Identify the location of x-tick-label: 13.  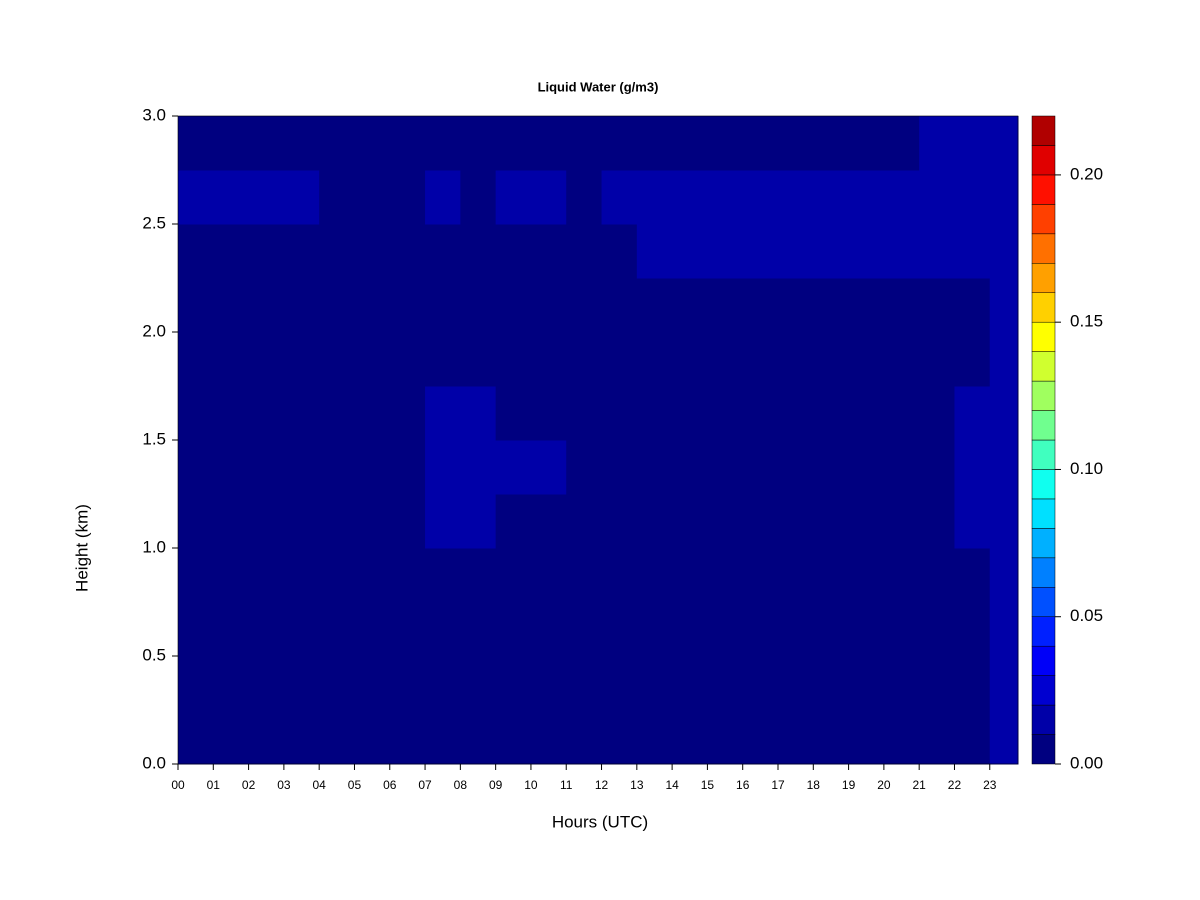
(637, 785).